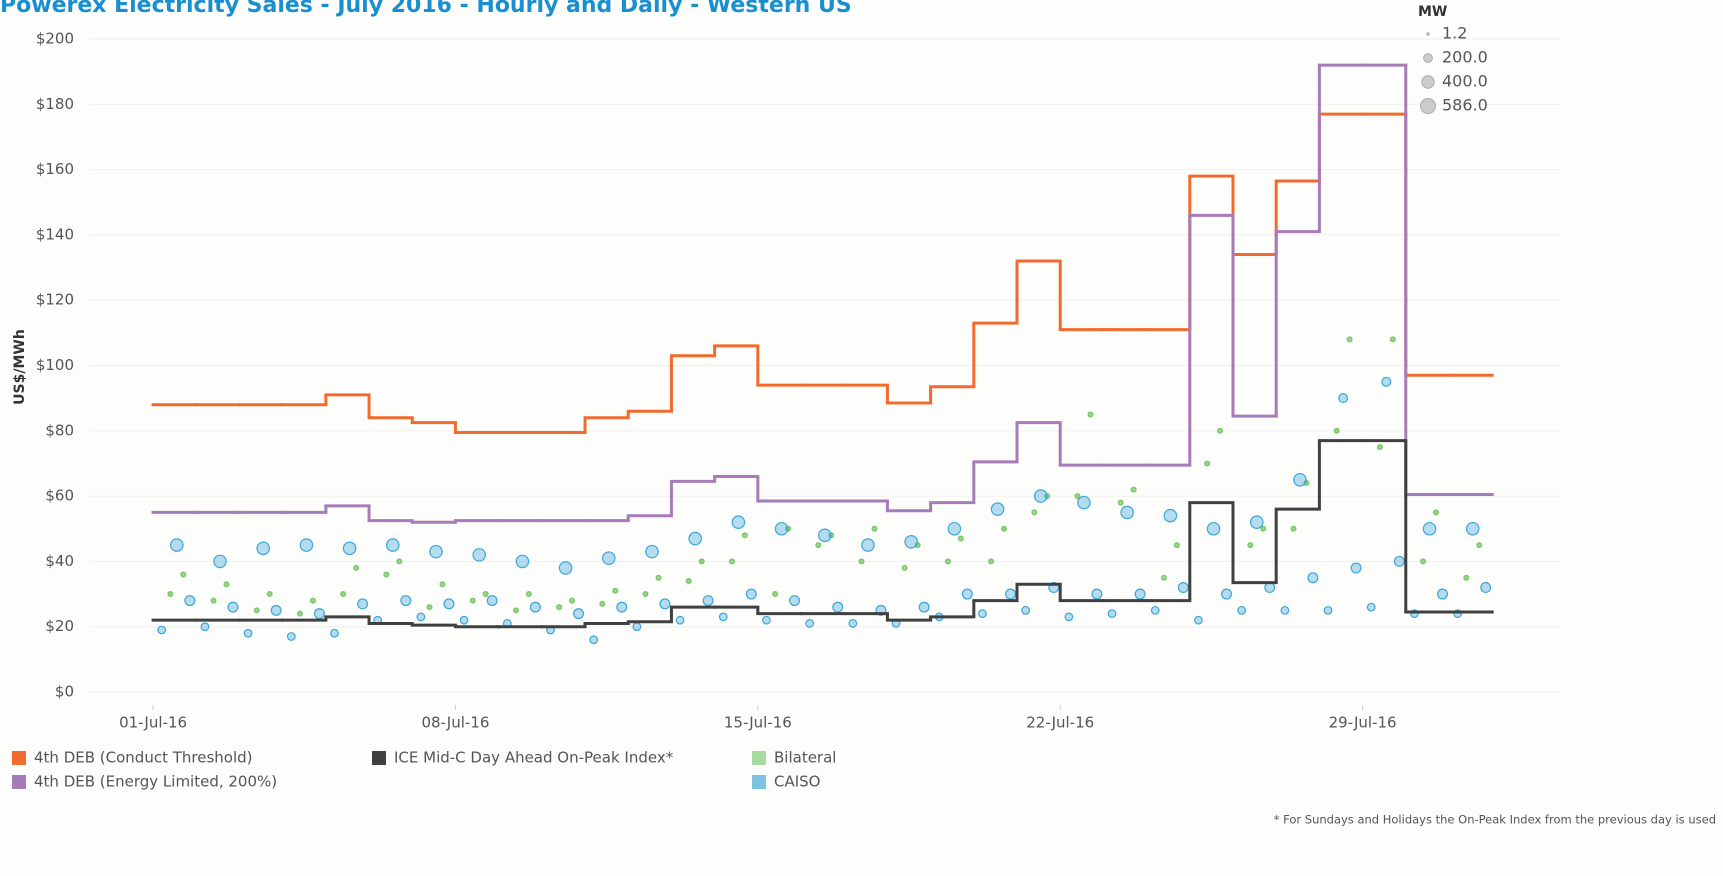 This screenshot has width=1723, height=876. Describe the element at coordinates (64, 692) in the screenshot. I see `y-tick-label: $0` at that location.